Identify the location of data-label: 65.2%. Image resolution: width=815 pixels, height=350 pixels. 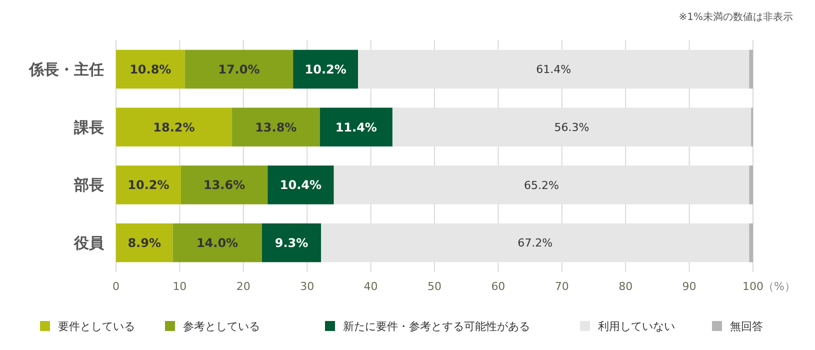
(541, 185).